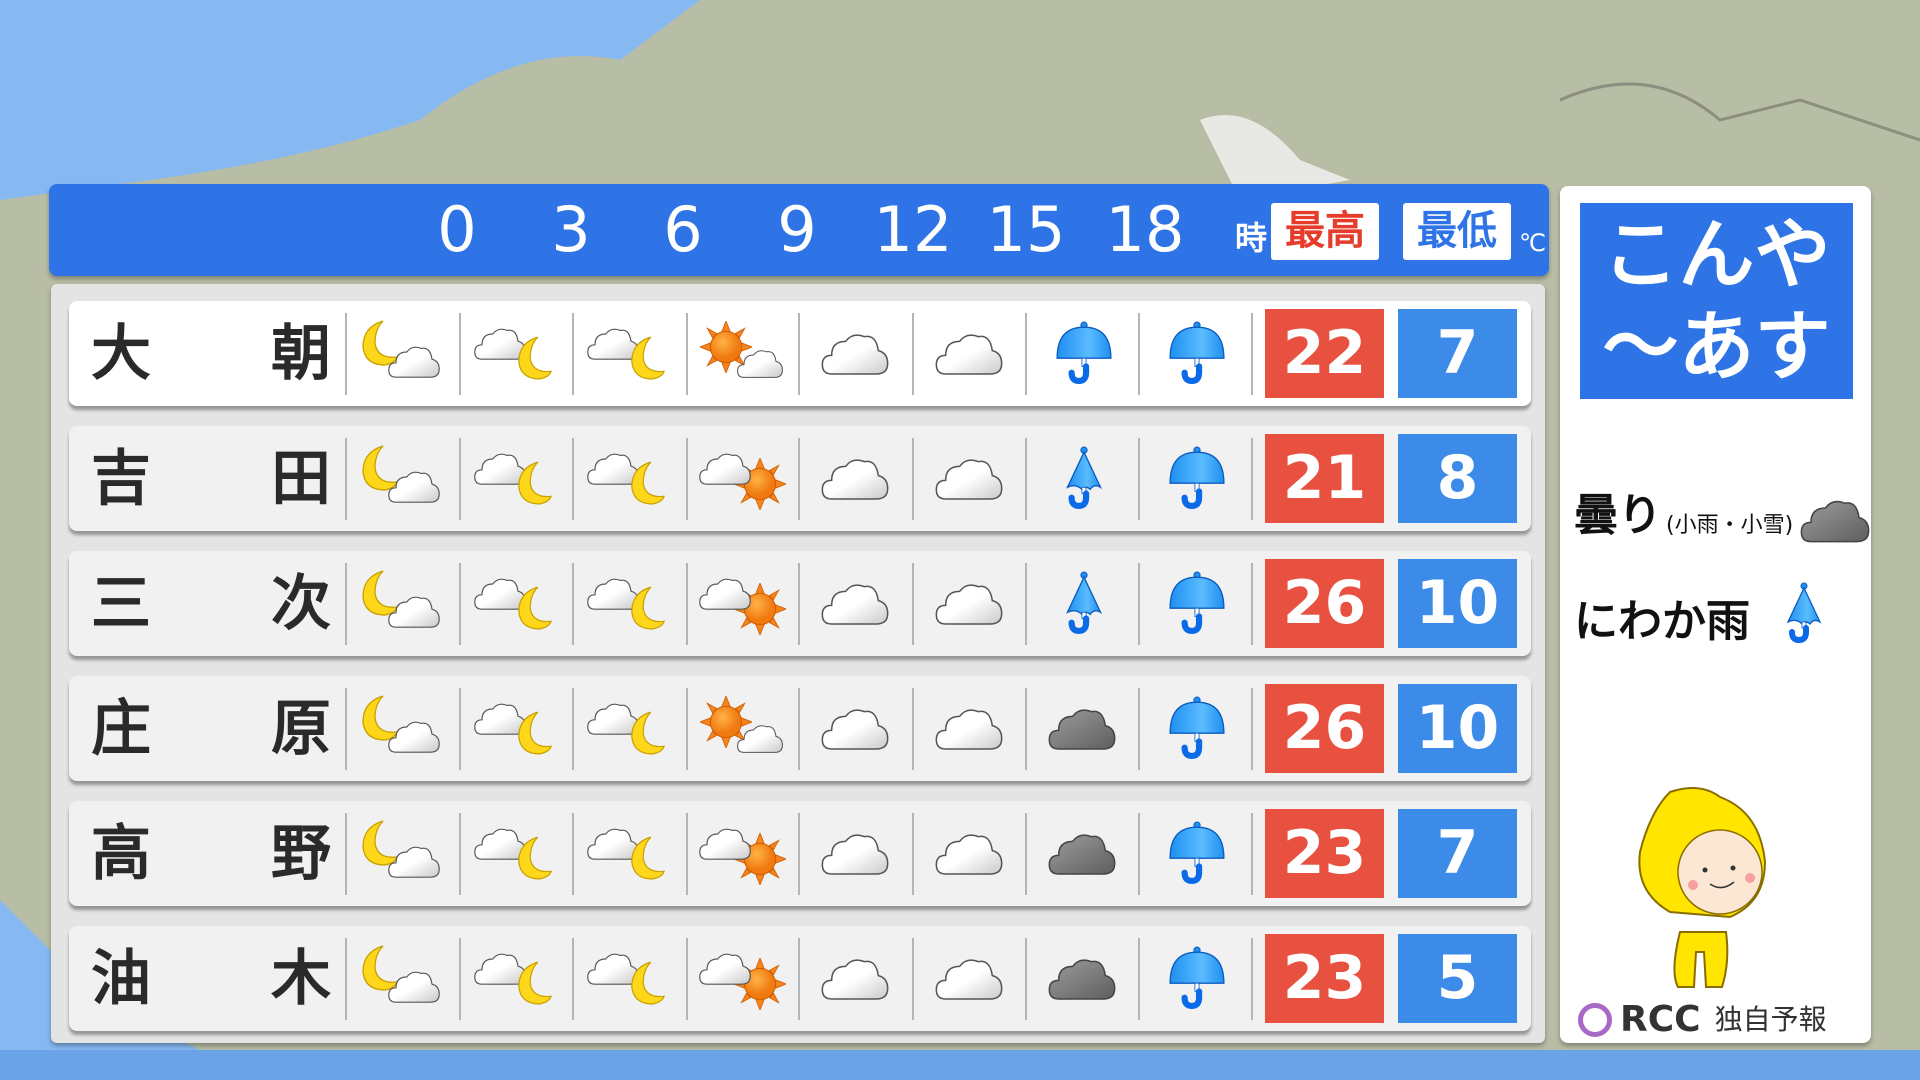 The width and height of the screenshot is (1920, 1080). I want to click on hour-label: 3, so click(571, 229).